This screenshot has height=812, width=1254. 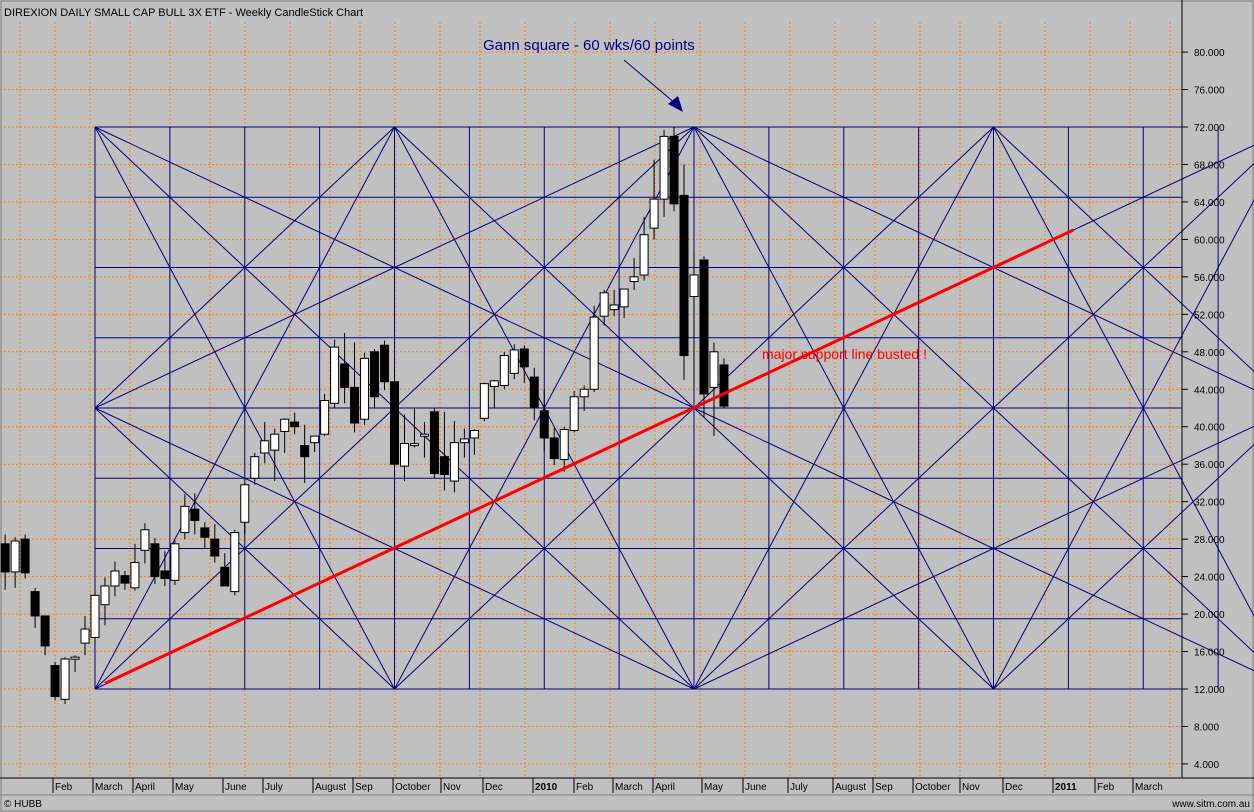 What do you see at coordinates (546, 787) in the screenshot?
I see `time-tick-label: 2010` at bounding box center [546, 787].